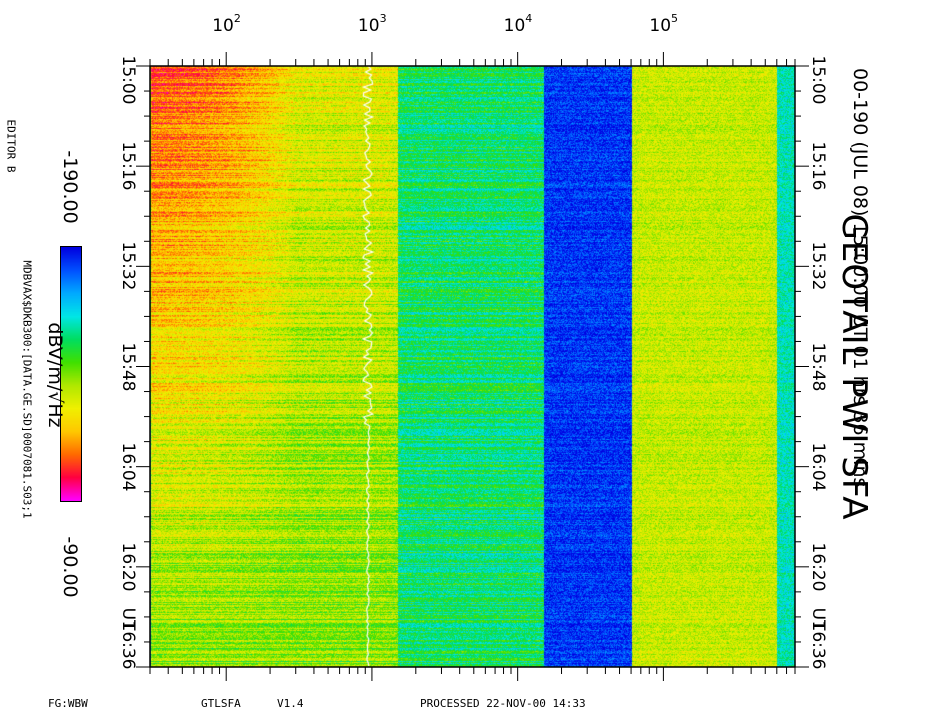 This screenshot has height=720, width=945. Describe the element at coordinates (68, 703) in the screenshot. I see `footer-left: FG:WBW` at that location.